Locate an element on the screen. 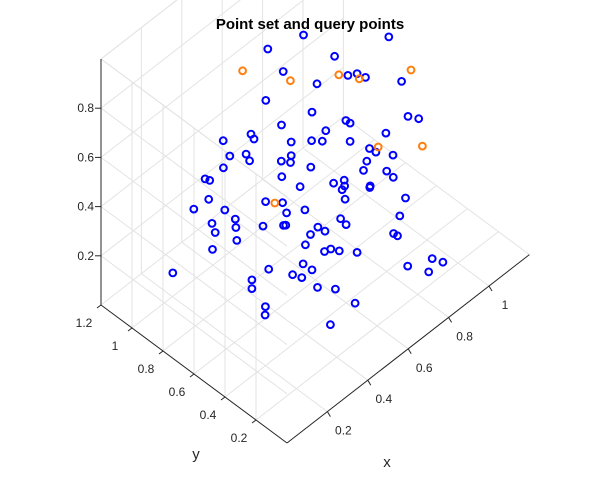  y-tick-label: 1 is located at coordinates (115, 346).